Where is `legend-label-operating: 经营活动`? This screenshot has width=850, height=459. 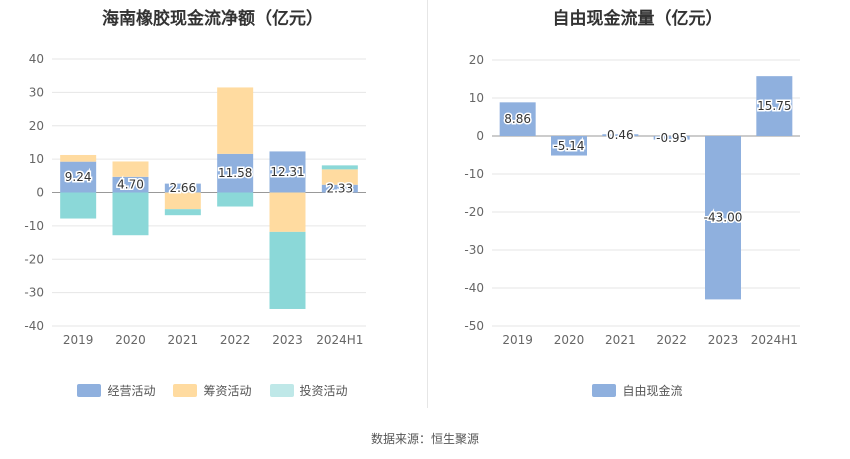
legend-label-operating: 经营活动 is located at coordinates (131, 391).